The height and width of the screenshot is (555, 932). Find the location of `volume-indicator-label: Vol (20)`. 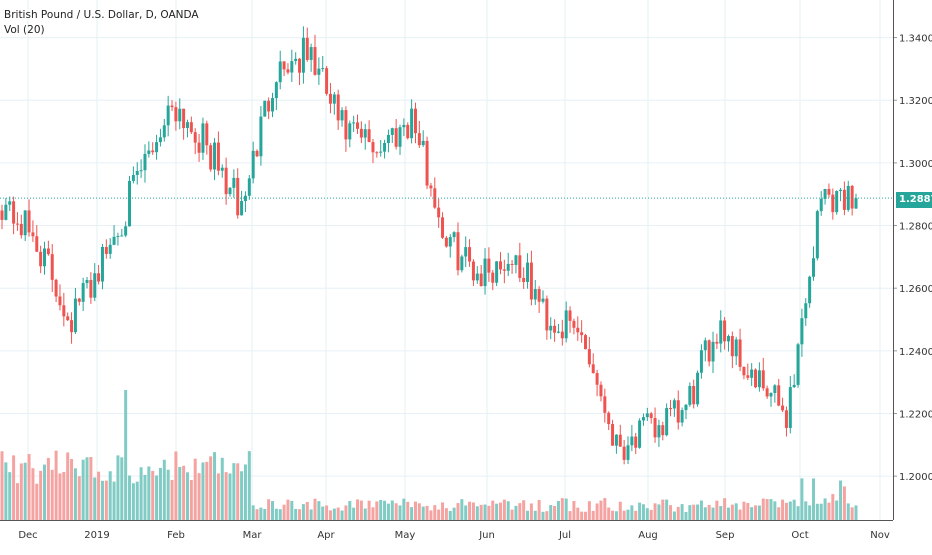

volume-indicator-label: Vol (20) is located at coordinates (24, 30).